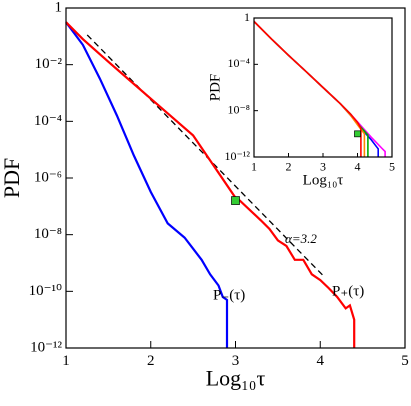  What do you see at coordinates (49, 64) in the screenshot?
I see `y-tick-label: 10⁻²` at bounding box center [49, 64].